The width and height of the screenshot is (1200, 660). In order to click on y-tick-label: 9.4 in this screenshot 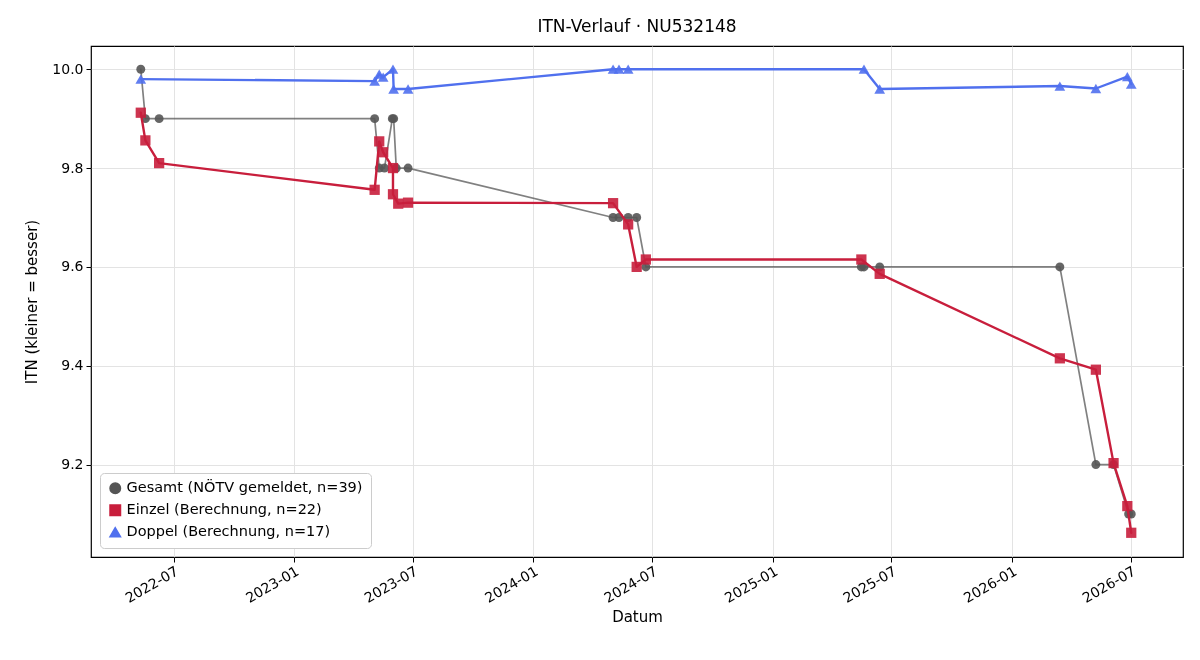, I will do `click(72, 365)`.